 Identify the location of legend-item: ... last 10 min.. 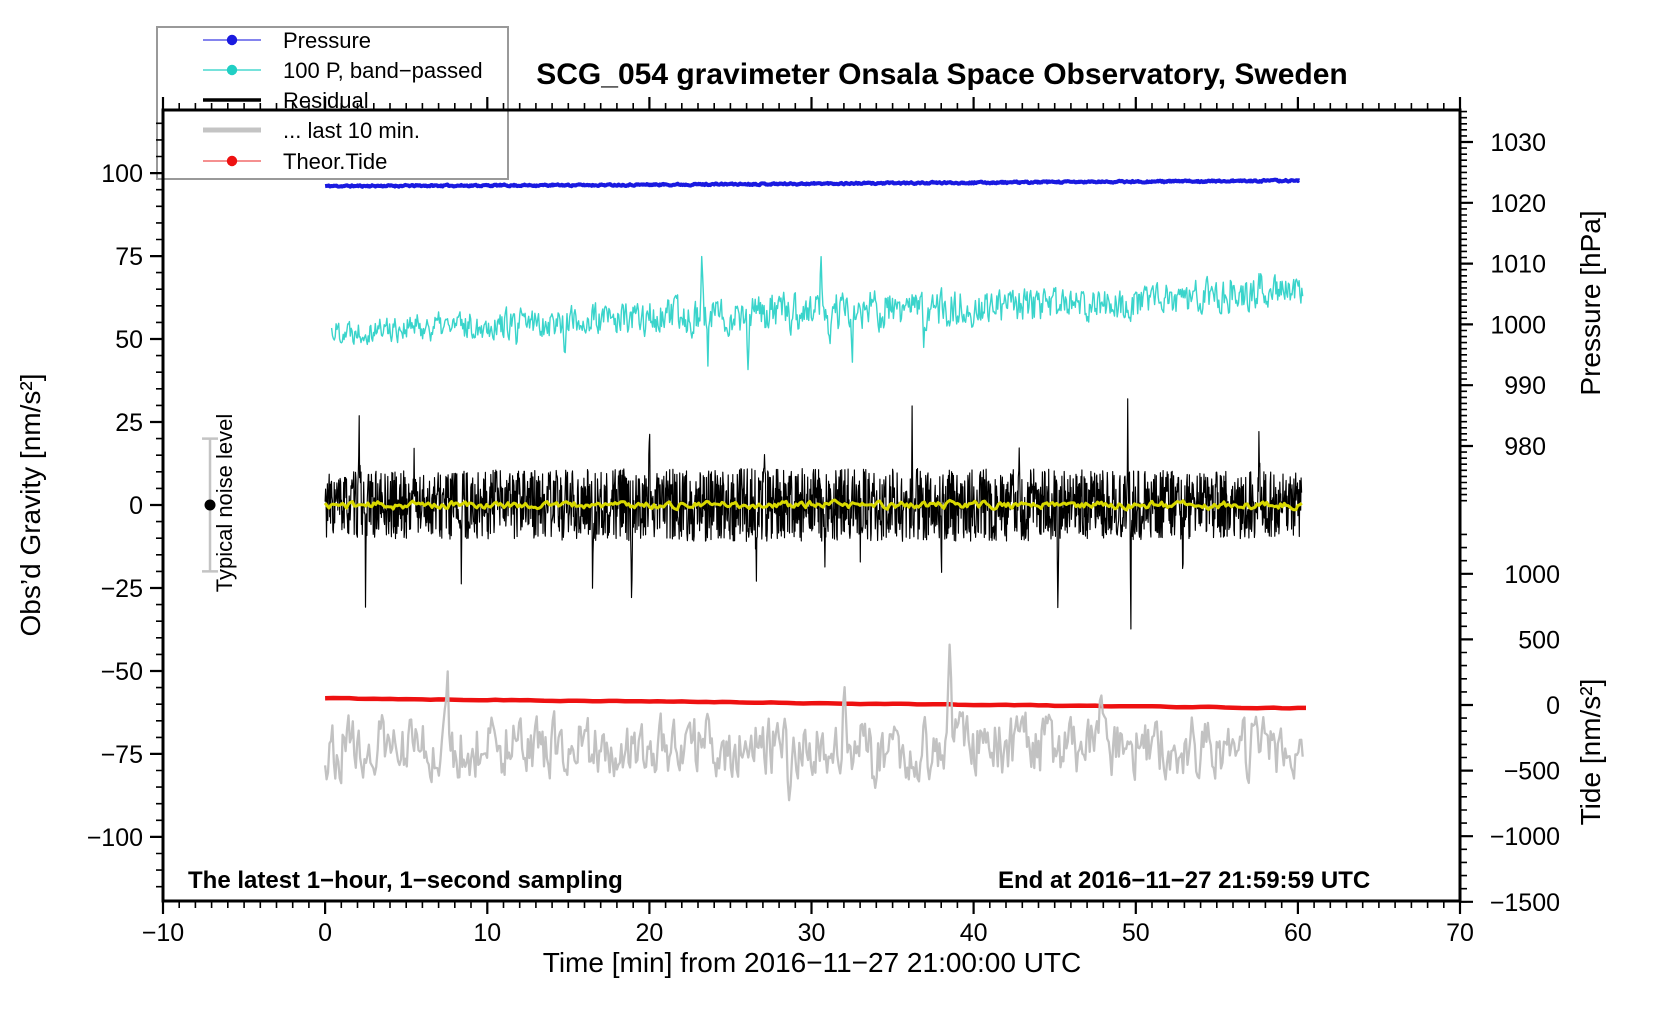
(311, 130).